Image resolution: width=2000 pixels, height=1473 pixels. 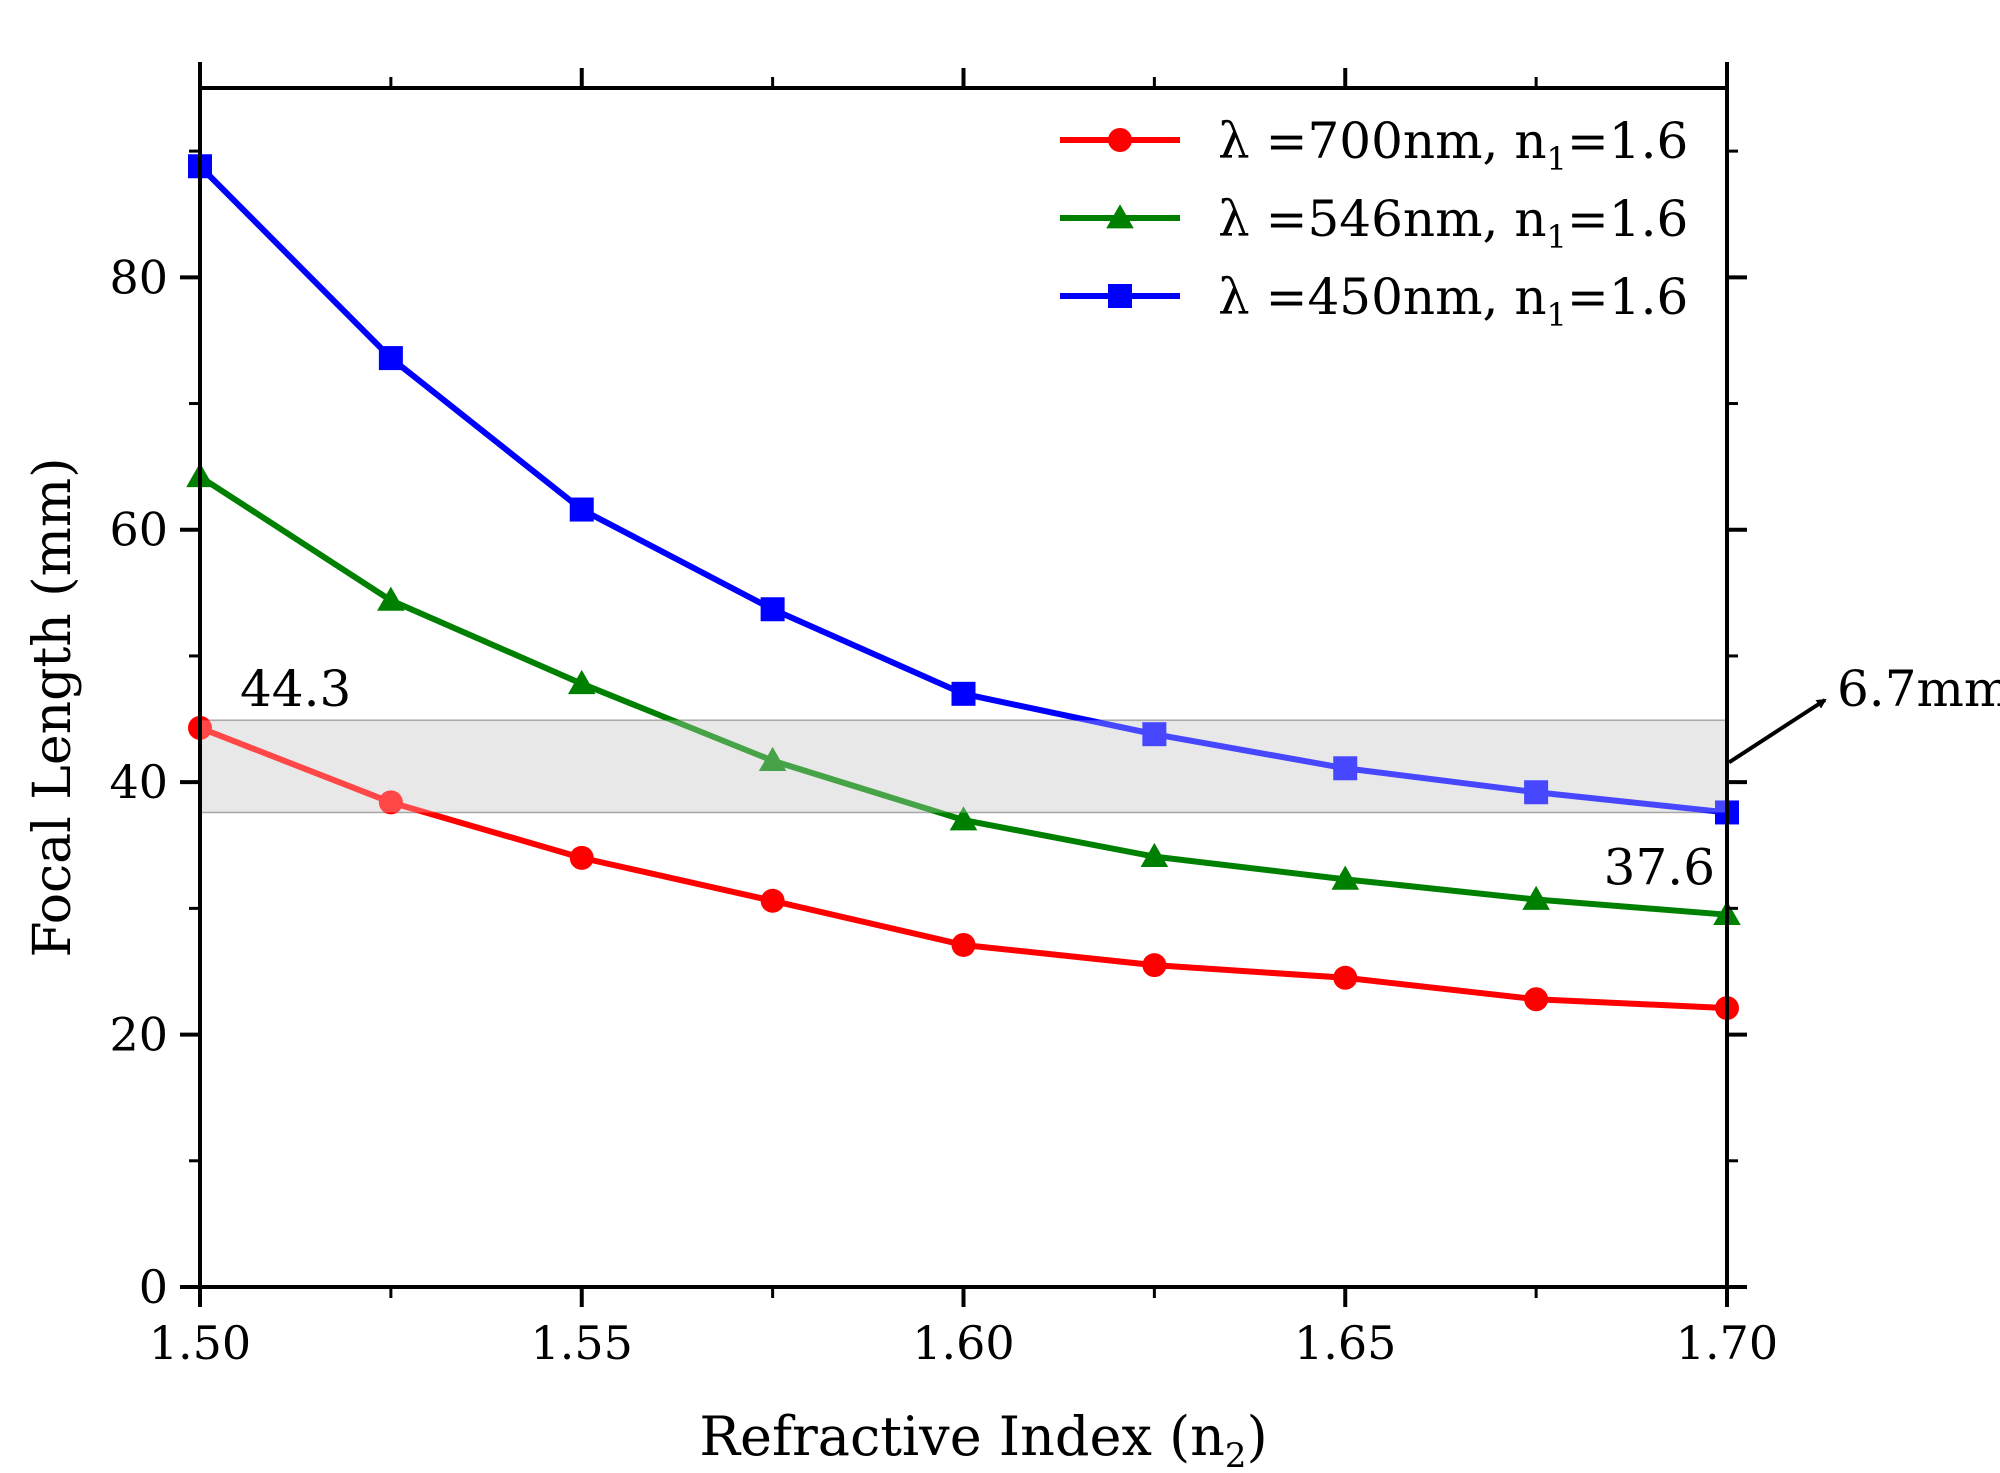 I want to click on legend-label-0: λ =700nm, n1=1.6, so click(x=1453, y=145).